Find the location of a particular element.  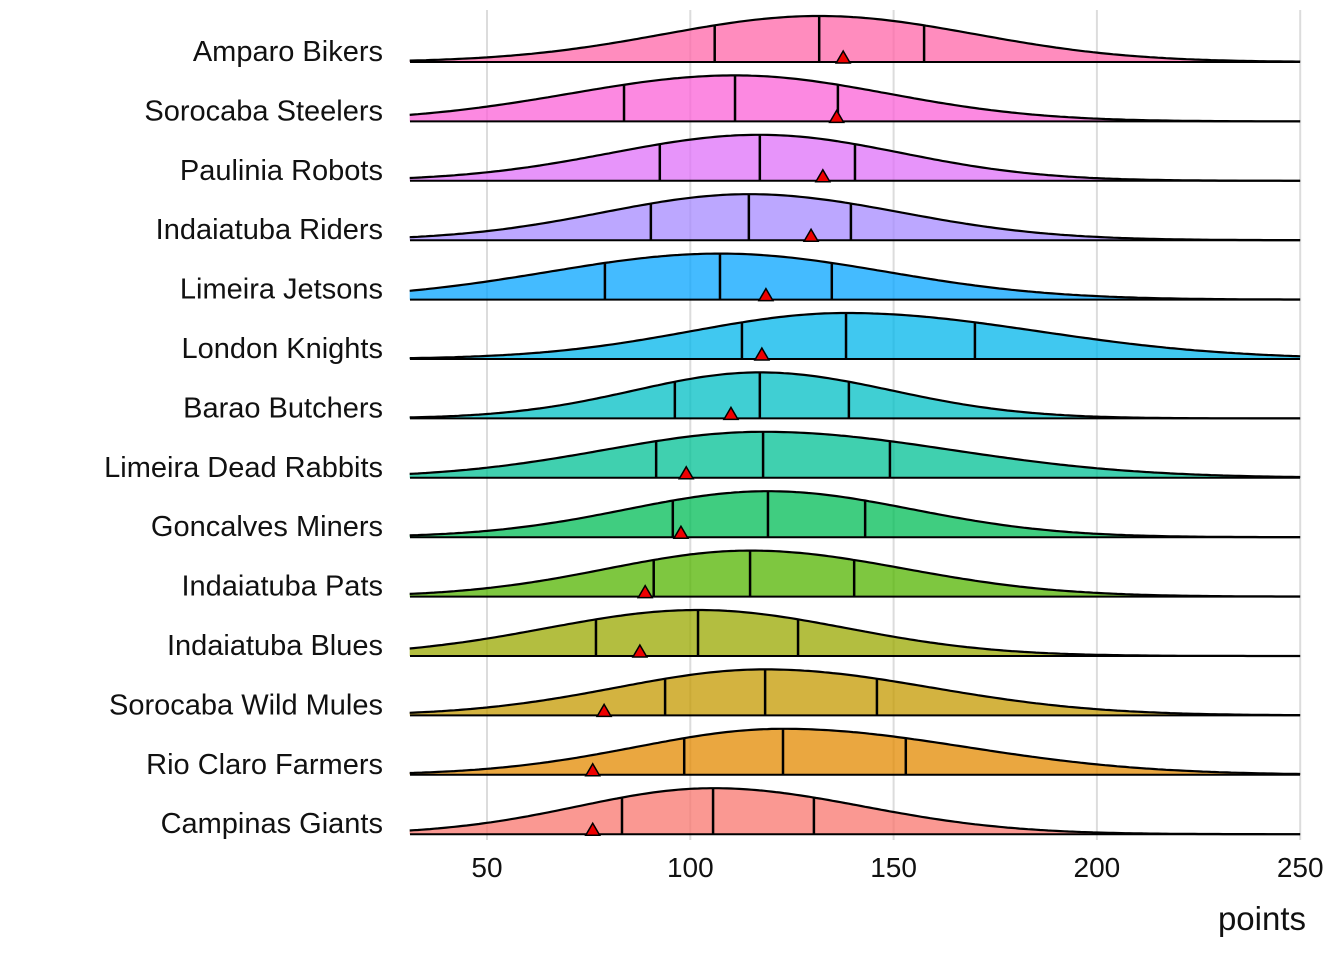

ridge-london-knights is located at coordinates (855, 336).